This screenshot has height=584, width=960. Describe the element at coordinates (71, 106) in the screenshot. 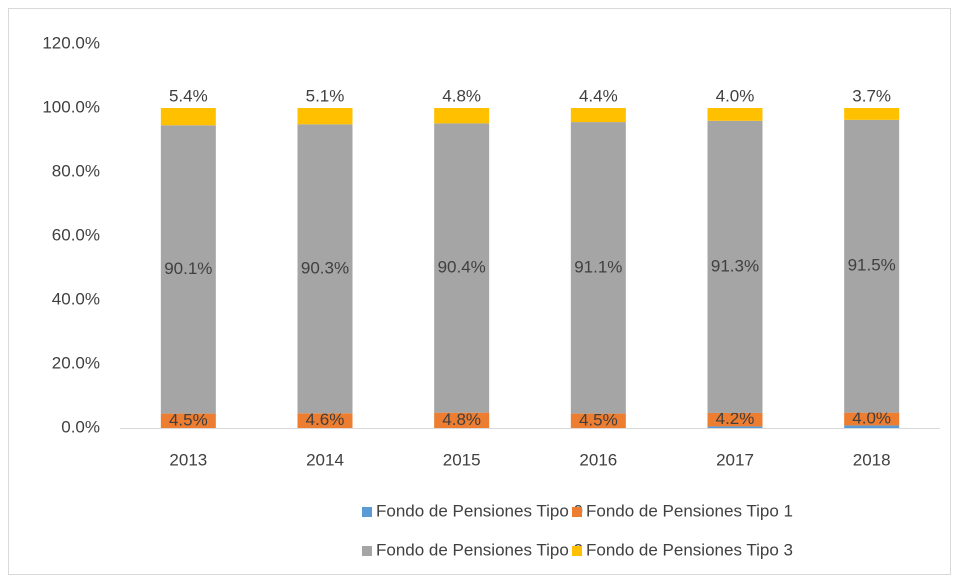

I see `y-tick-label: 100.0%` at that location.